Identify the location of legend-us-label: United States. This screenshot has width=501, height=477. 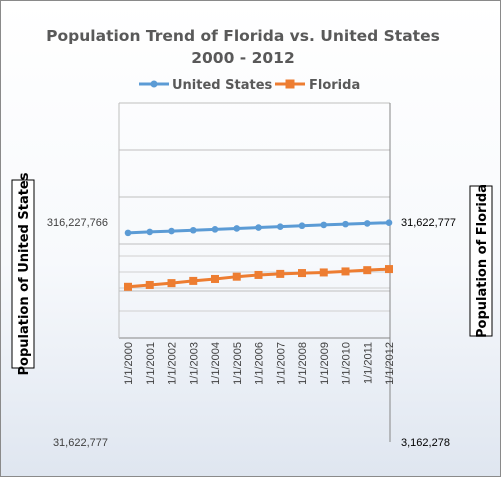
(222, 85).